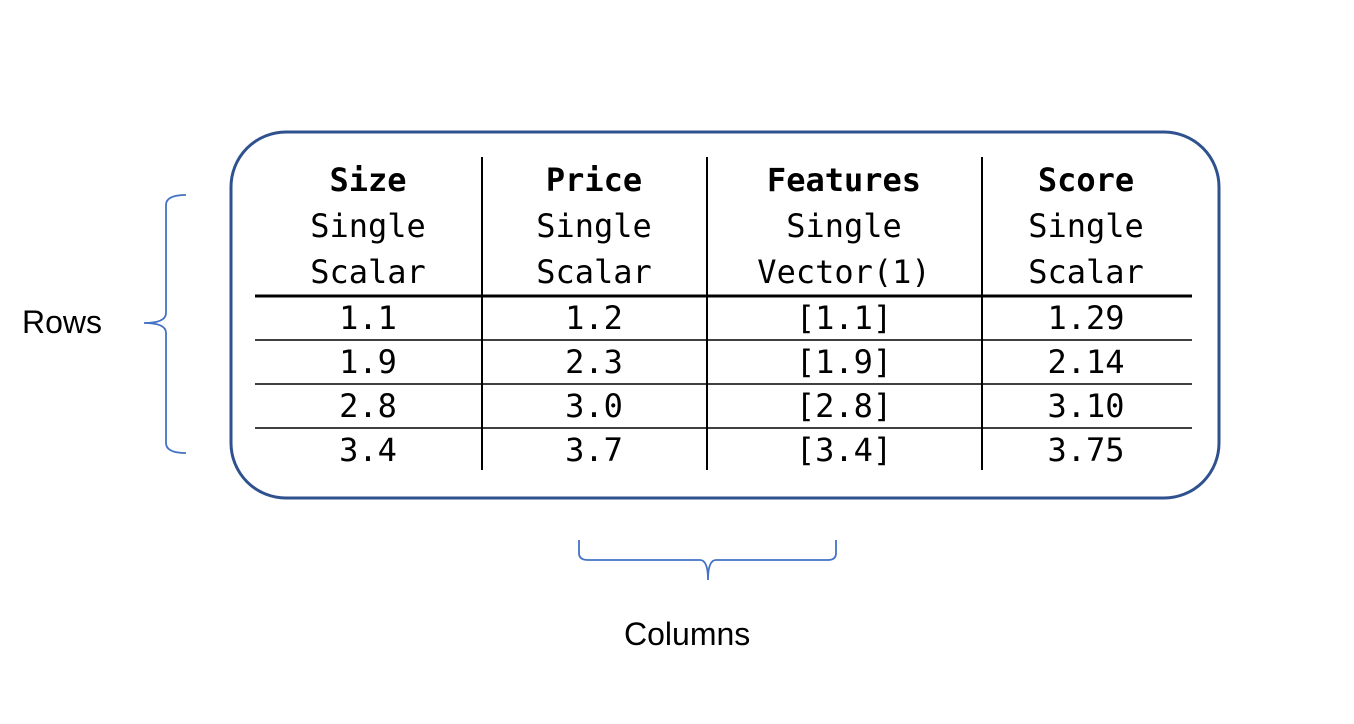  I want to click on table-cell: [3.4], so click(844, 450).